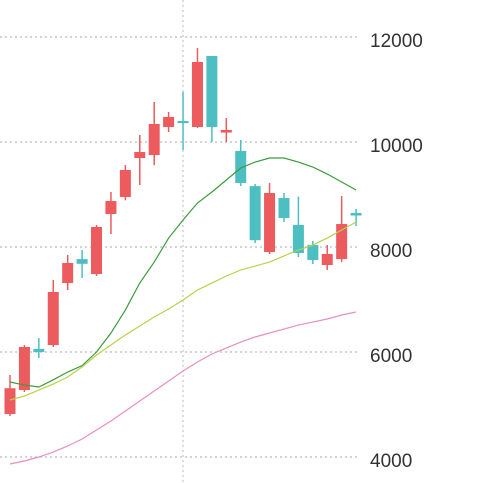 This screenshot has width=480, height=483. What do you see at coordinates (391, 461) in the screenshot?
I see `y-tick-label: 4000` at bounding box center [391, 461].